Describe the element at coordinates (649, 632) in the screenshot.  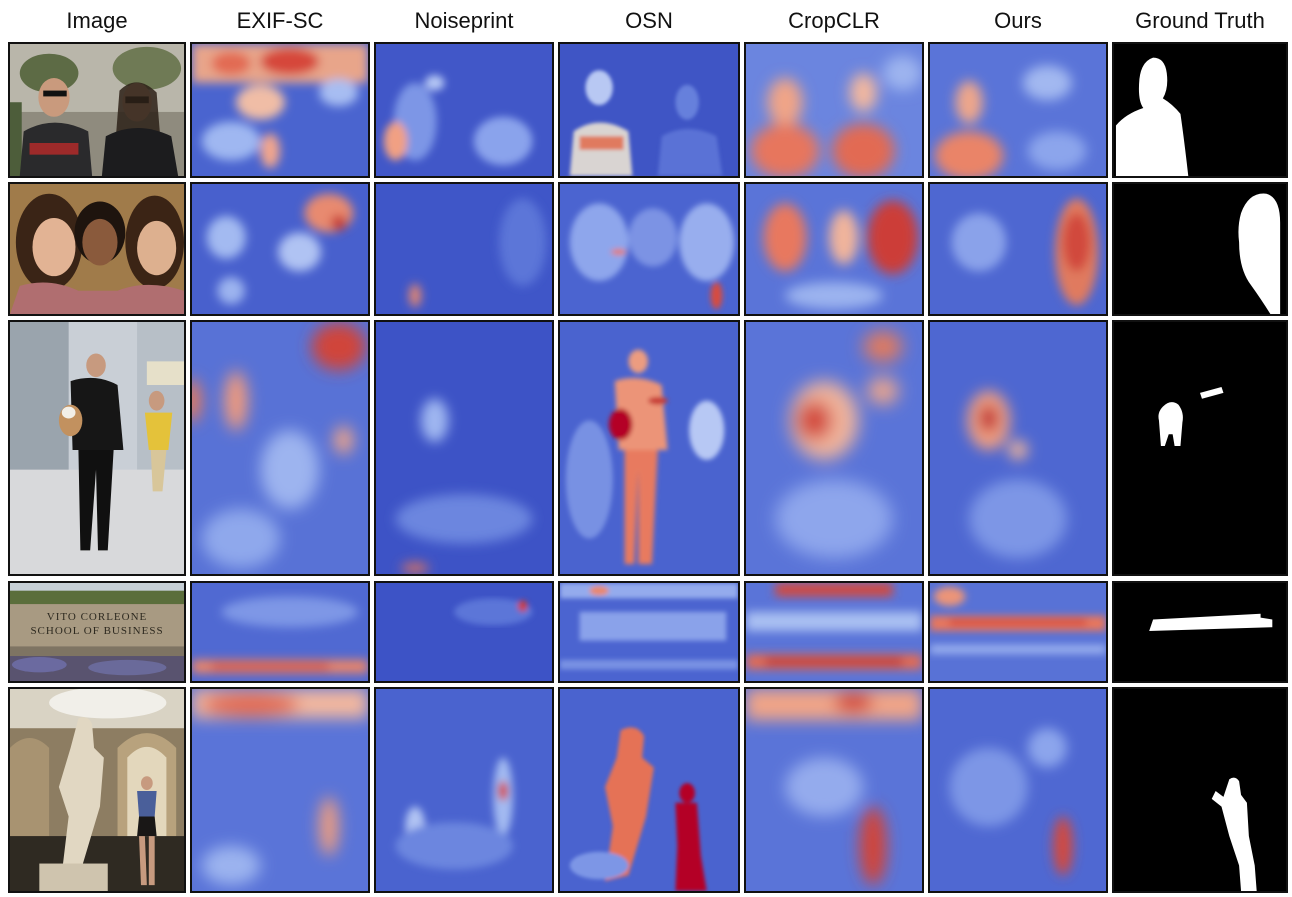
I see `row4-osn-heatmap` at that location.